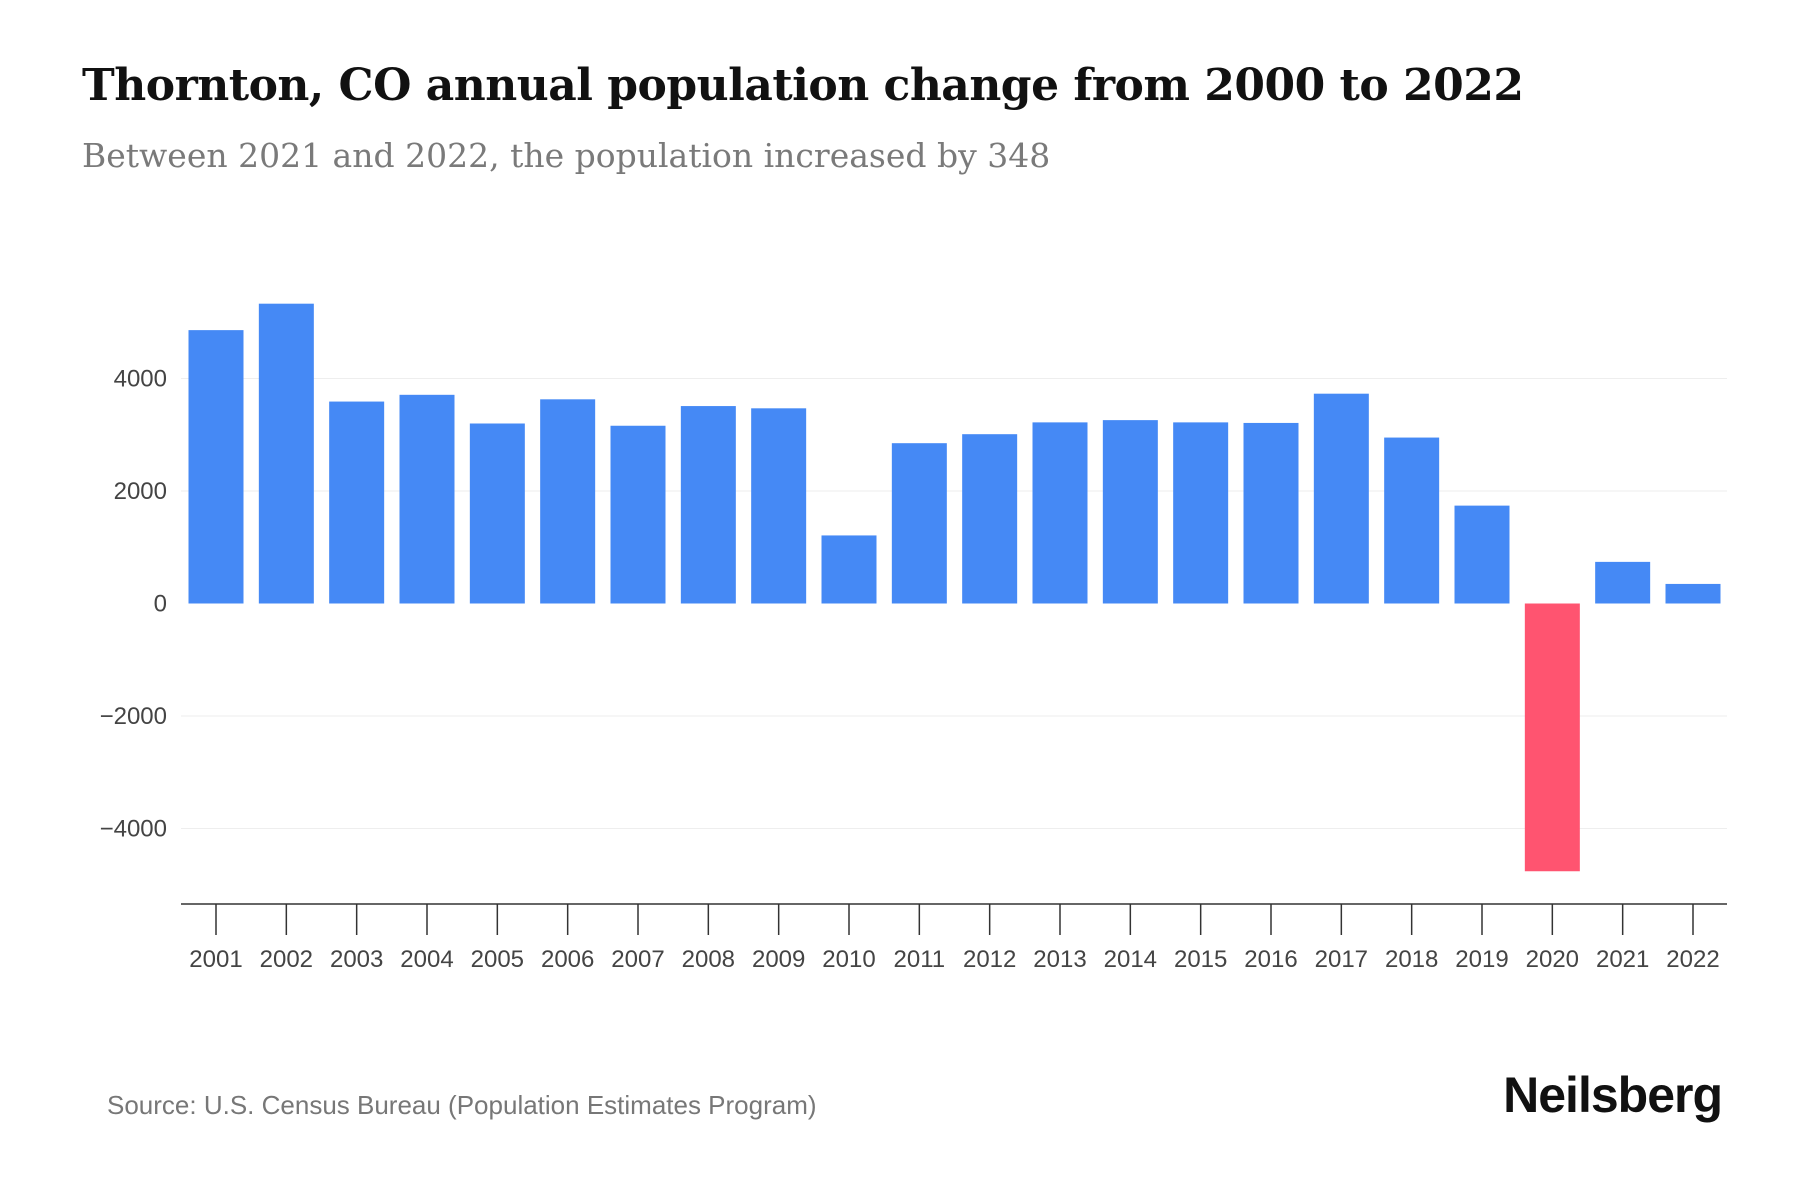  Describe the element at coordinates (497, 513) in the screenshot. I see `bar-2005` at that location.